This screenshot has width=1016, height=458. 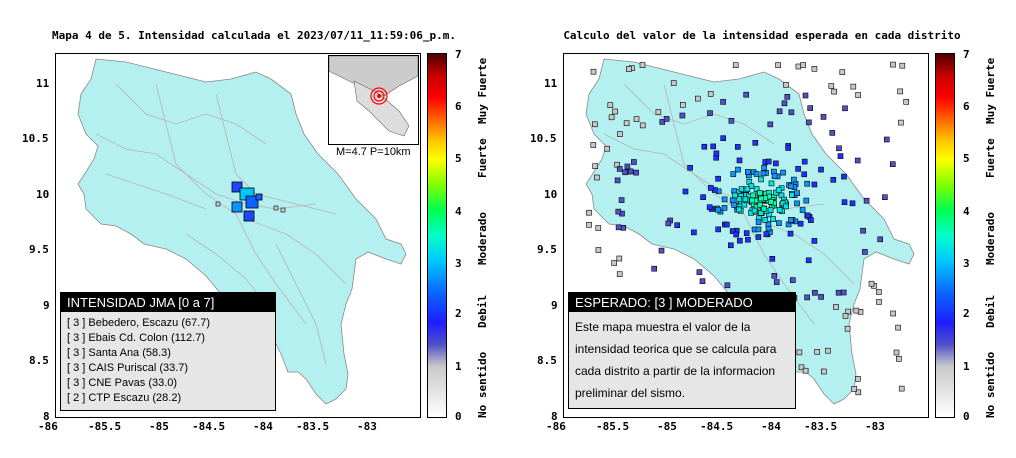 I want to click on colorbar-category: No sentido, so click(x=990, y=384).